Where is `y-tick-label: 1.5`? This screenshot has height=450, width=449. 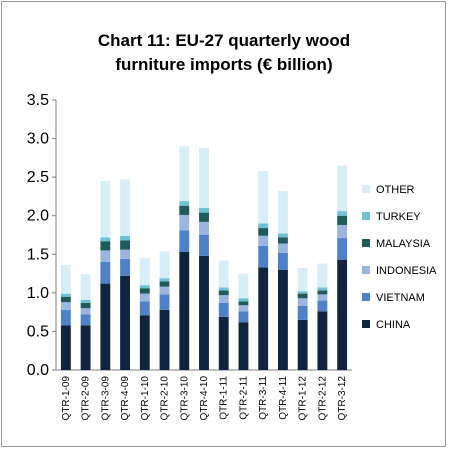 y-tick-label: 1.5 is located at coordinates (38, 254).